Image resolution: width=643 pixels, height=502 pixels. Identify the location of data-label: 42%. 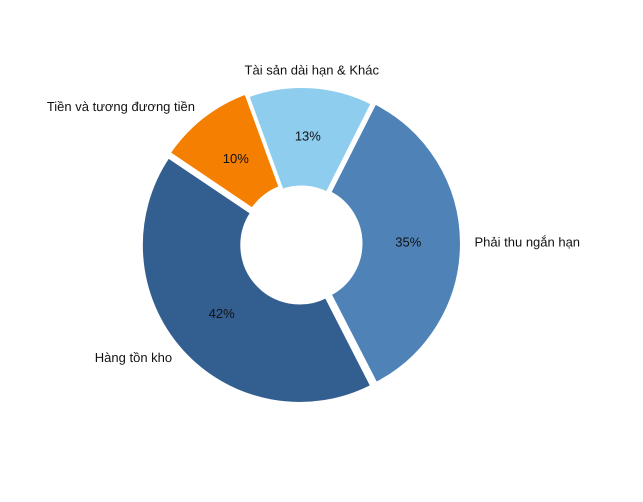
(222, 313).